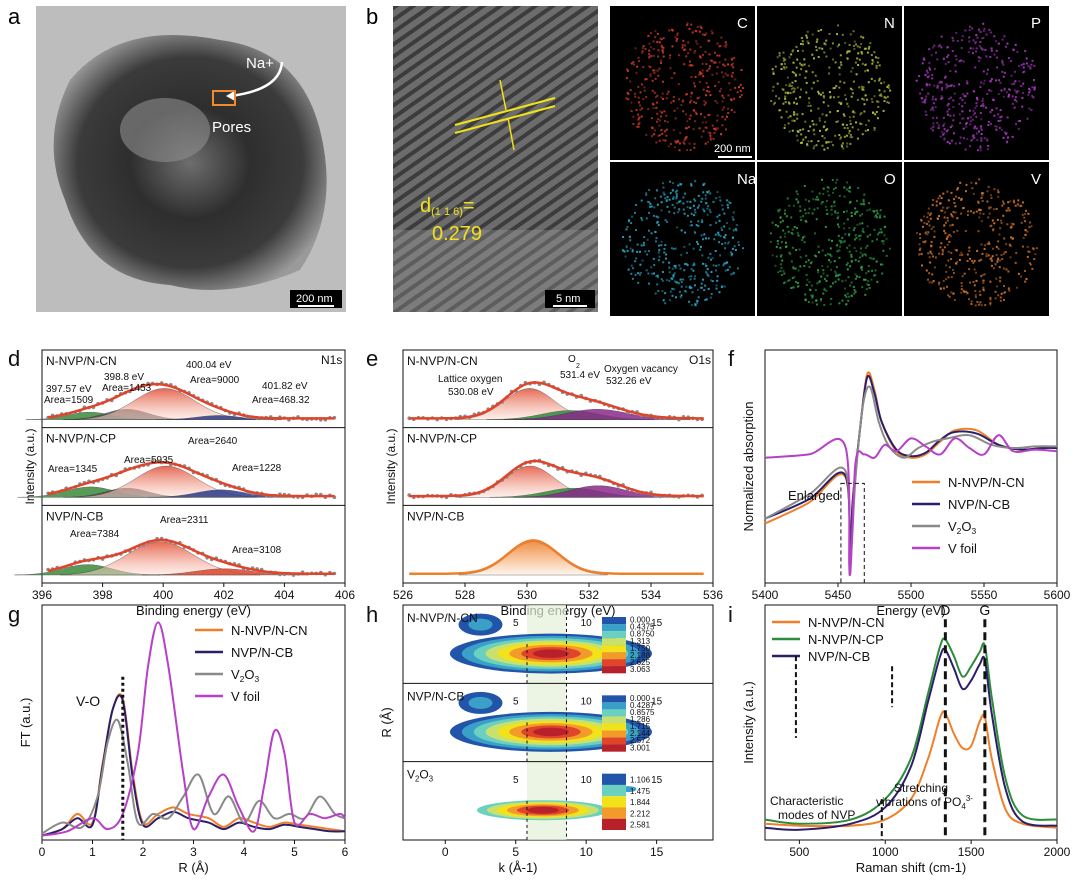 This screenshot has width=1080, height=896. What do you see at coordinates (14, 614) in the screenshot?
I see `panel-label-g: g` at bounding box center [14, 614].